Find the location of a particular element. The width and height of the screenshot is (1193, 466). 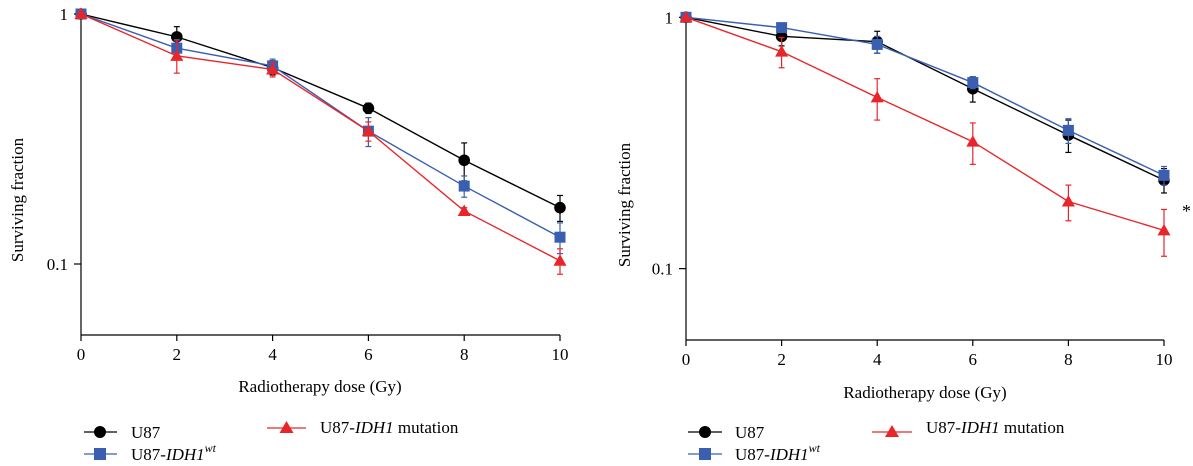

significance-annotation: * is located at coordinates (1186, 211).